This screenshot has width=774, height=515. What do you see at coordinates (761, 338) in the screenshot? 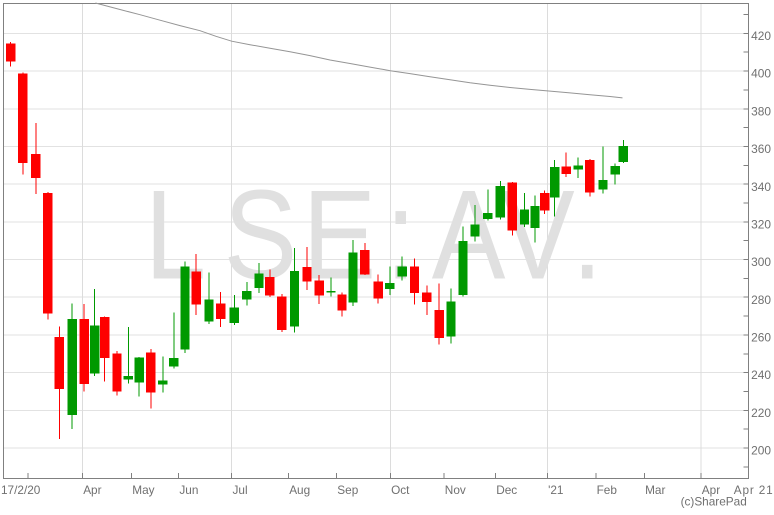
I see `svg-text: 260` at bounding box center [761, 338].